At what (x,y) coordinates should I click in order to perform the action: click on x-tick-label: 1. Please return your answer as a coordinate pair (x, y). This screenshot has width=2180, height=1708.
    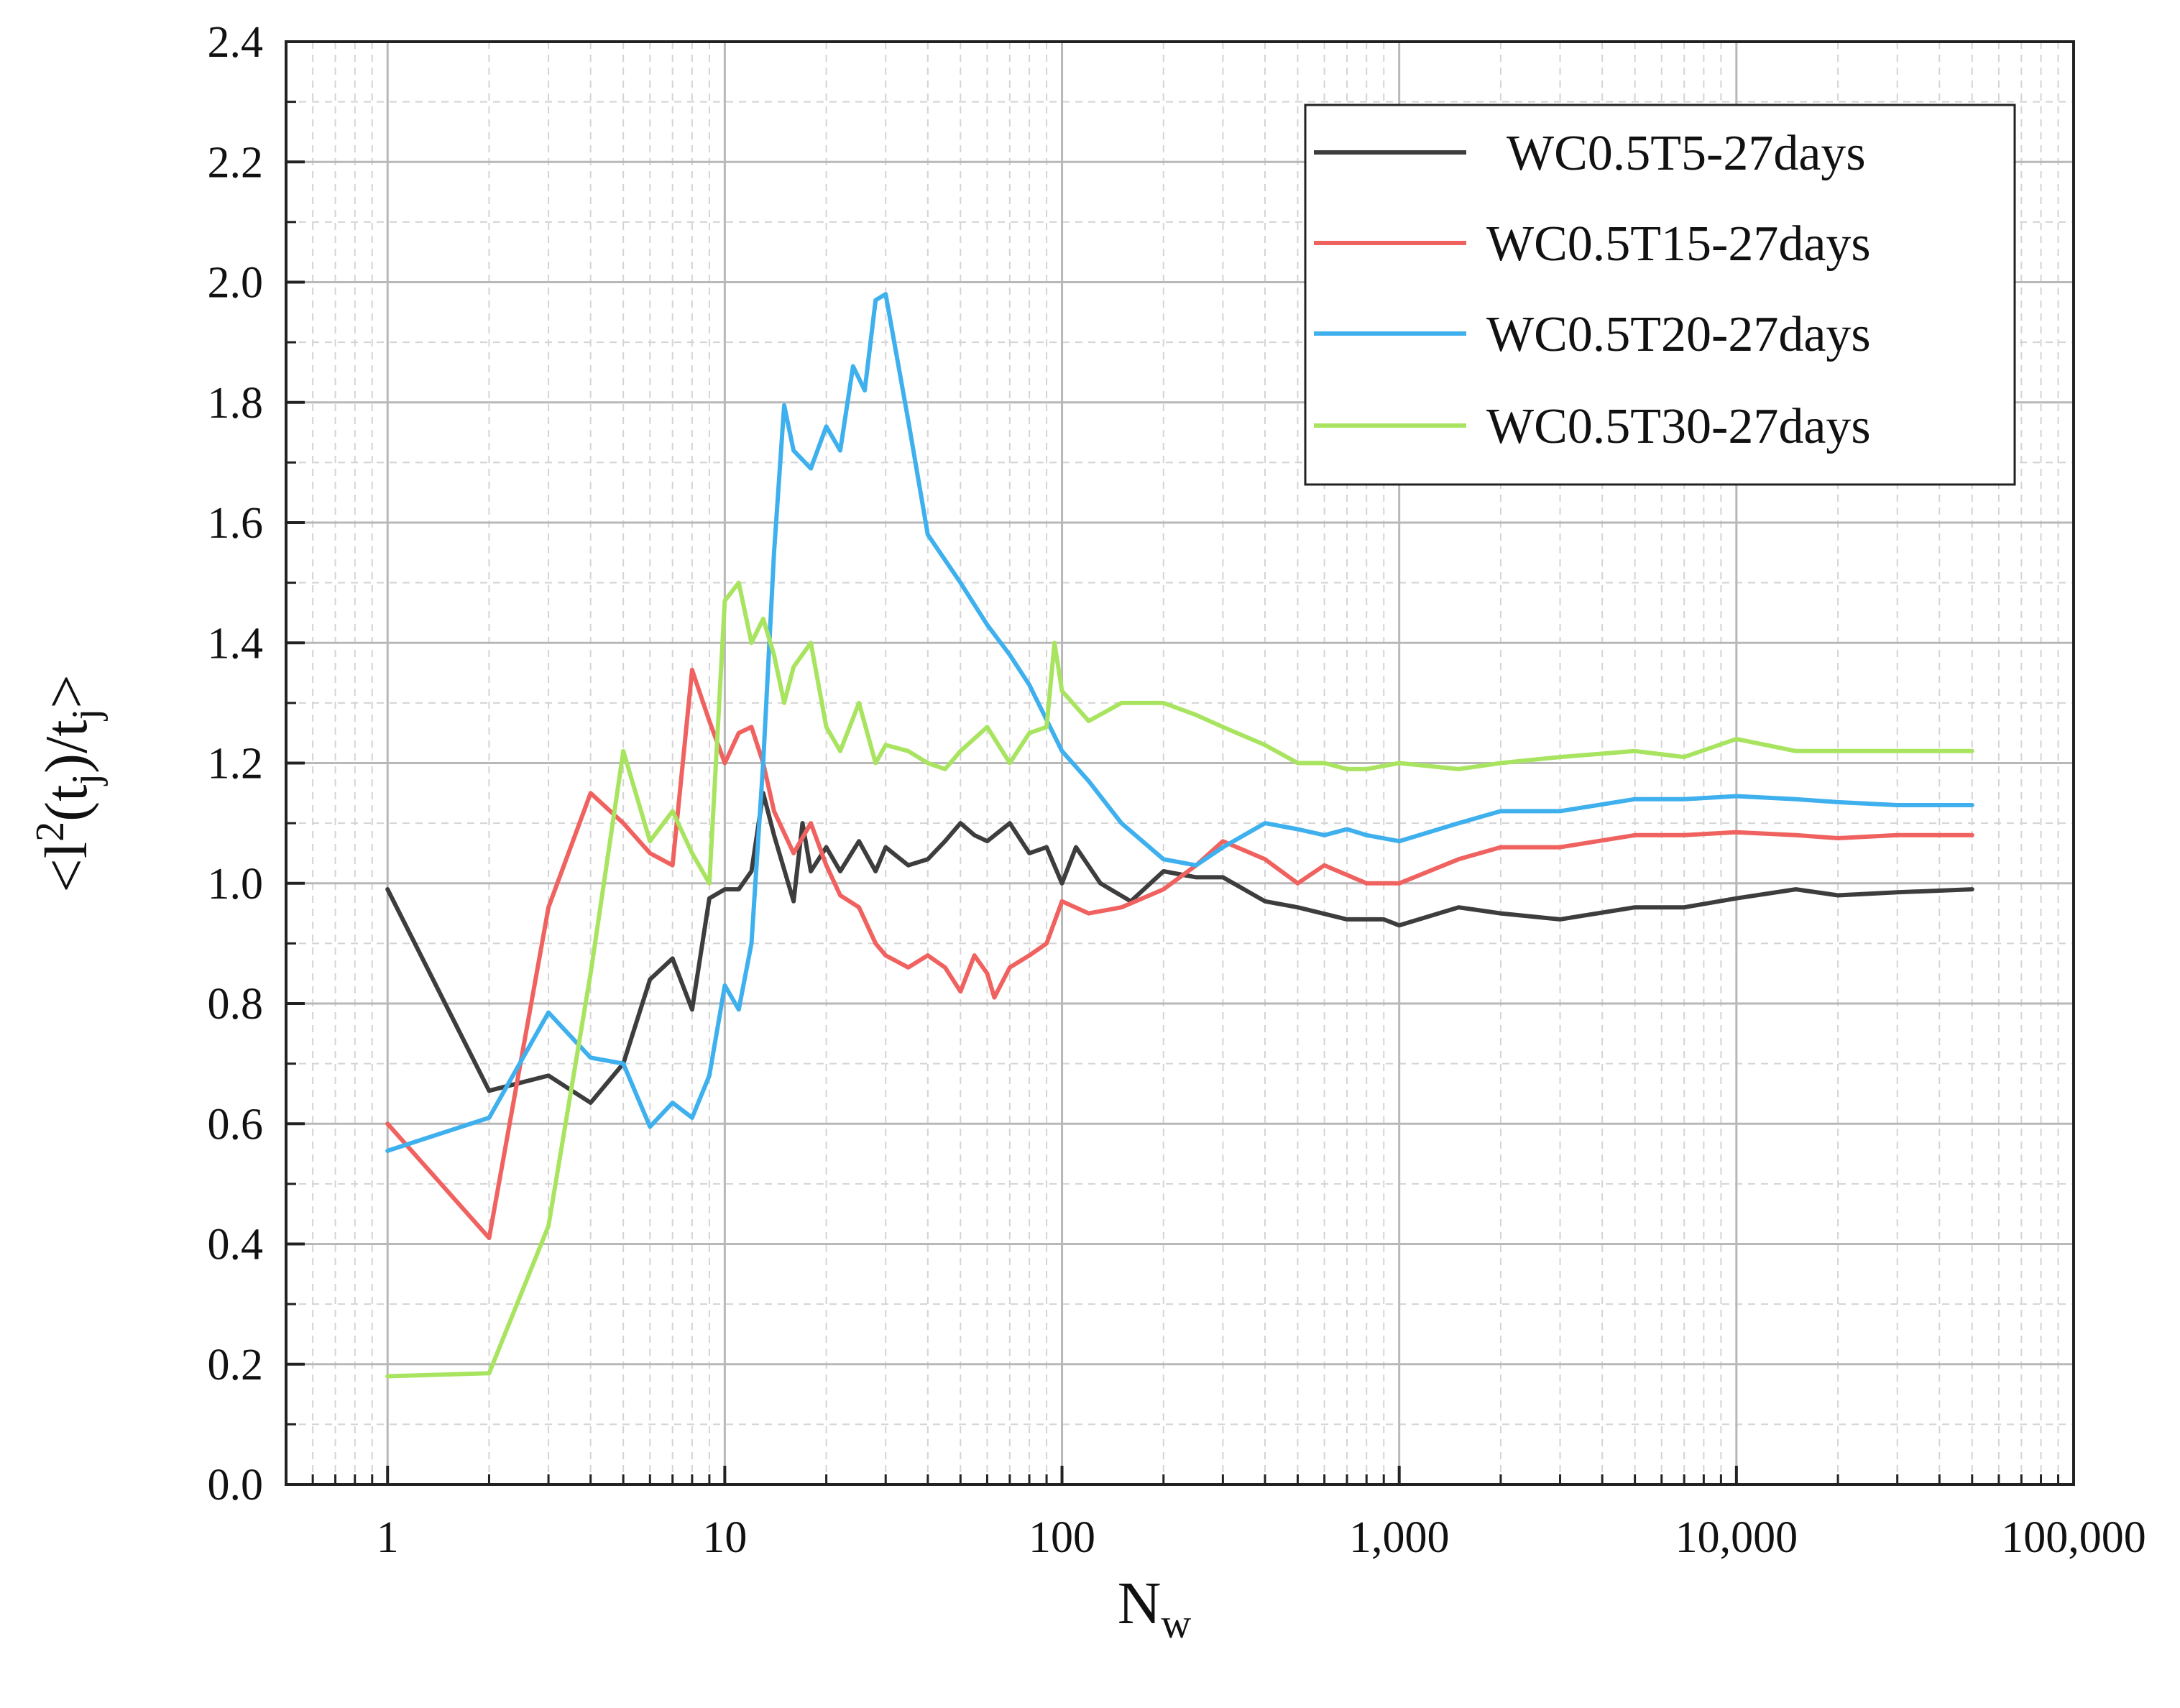
    Looking at the image, I should click on (388, 1537).